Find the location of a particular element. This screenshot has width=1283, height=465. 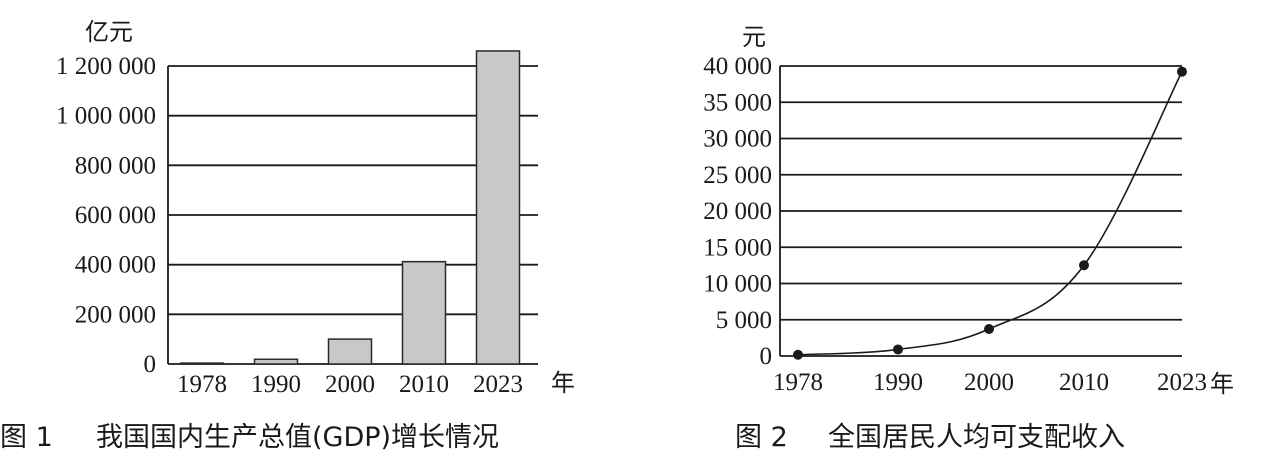

gdp-y-tick-label: 600 000 is located at coordinates (115, 215).